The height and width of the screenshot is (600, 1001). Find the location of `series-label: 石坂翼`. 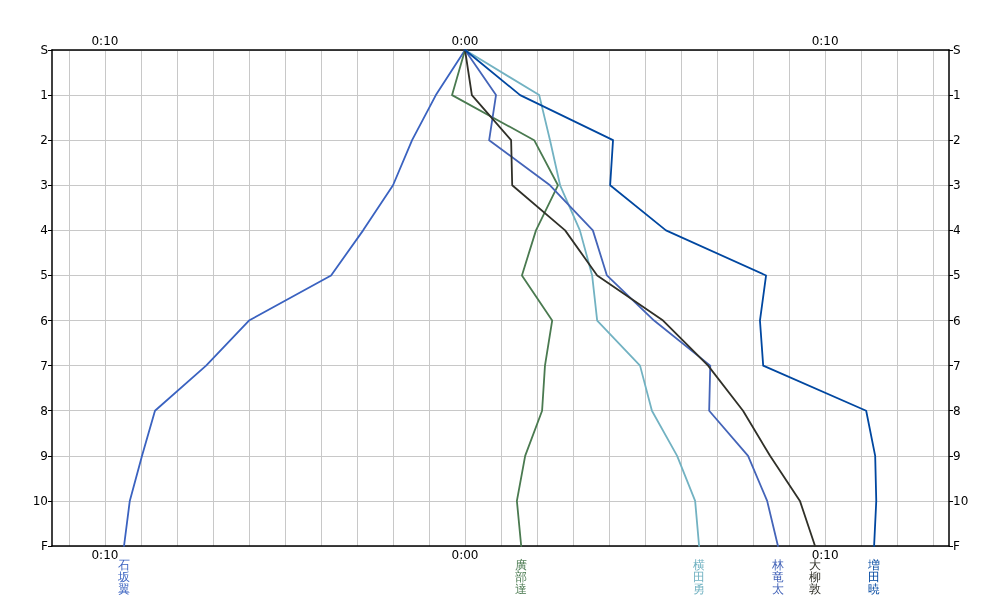

series-label: 石坂翼 is located at coordinates (124, 577).